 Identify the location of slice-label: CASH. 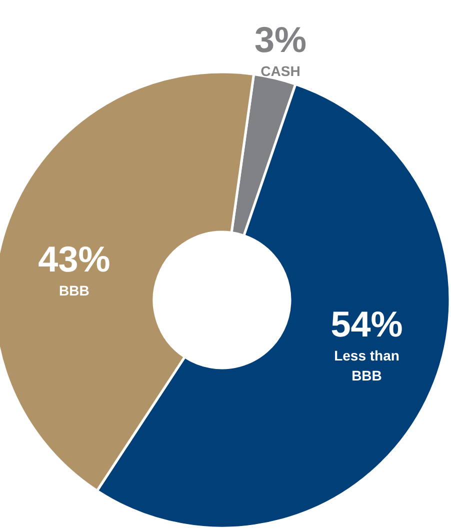
(280, 70).